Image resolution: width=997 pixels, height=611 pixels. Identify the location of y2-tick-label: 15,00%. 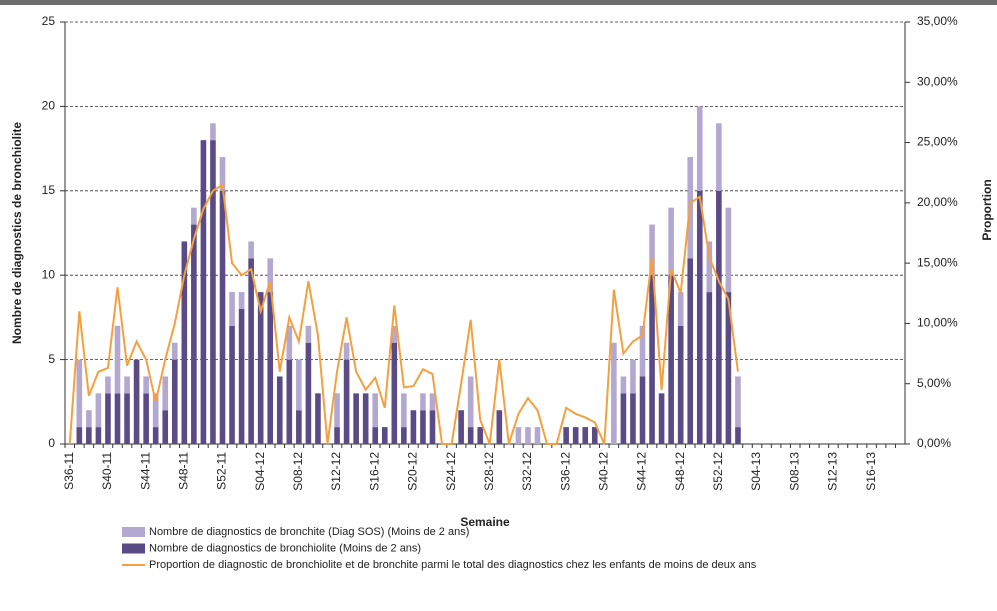
(937, 262).